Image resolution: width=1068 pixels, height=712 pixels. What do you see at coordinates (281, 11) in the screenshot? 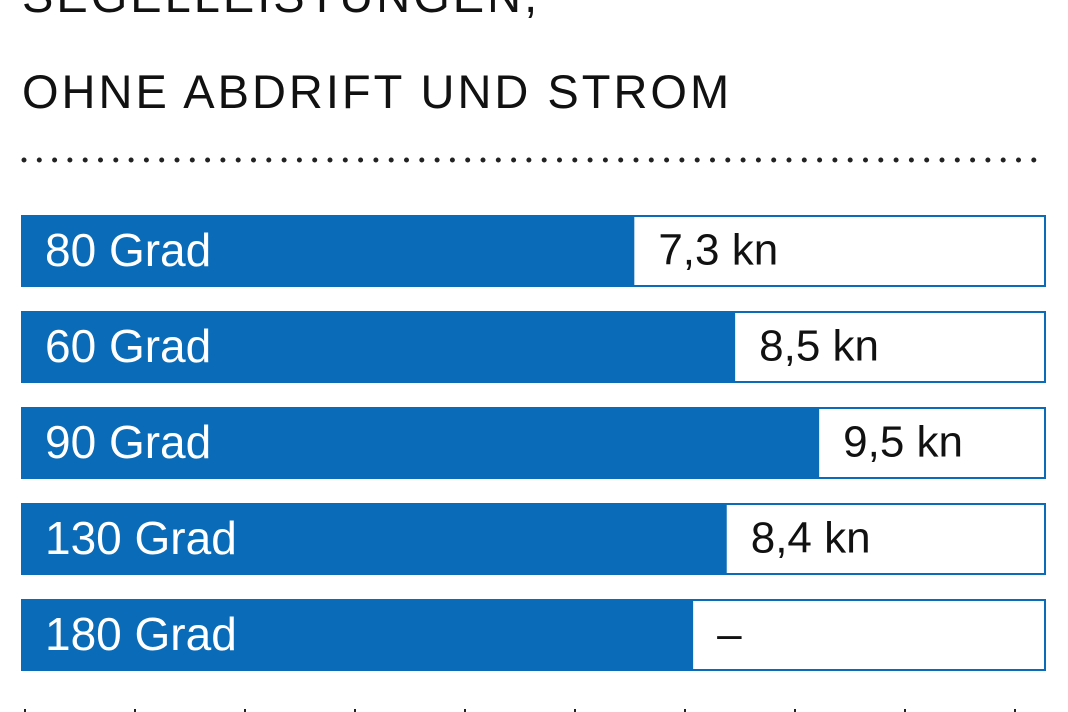
I see `chart-title: SEGELLEISTUNGEN,` at bounding box center [281, 11].